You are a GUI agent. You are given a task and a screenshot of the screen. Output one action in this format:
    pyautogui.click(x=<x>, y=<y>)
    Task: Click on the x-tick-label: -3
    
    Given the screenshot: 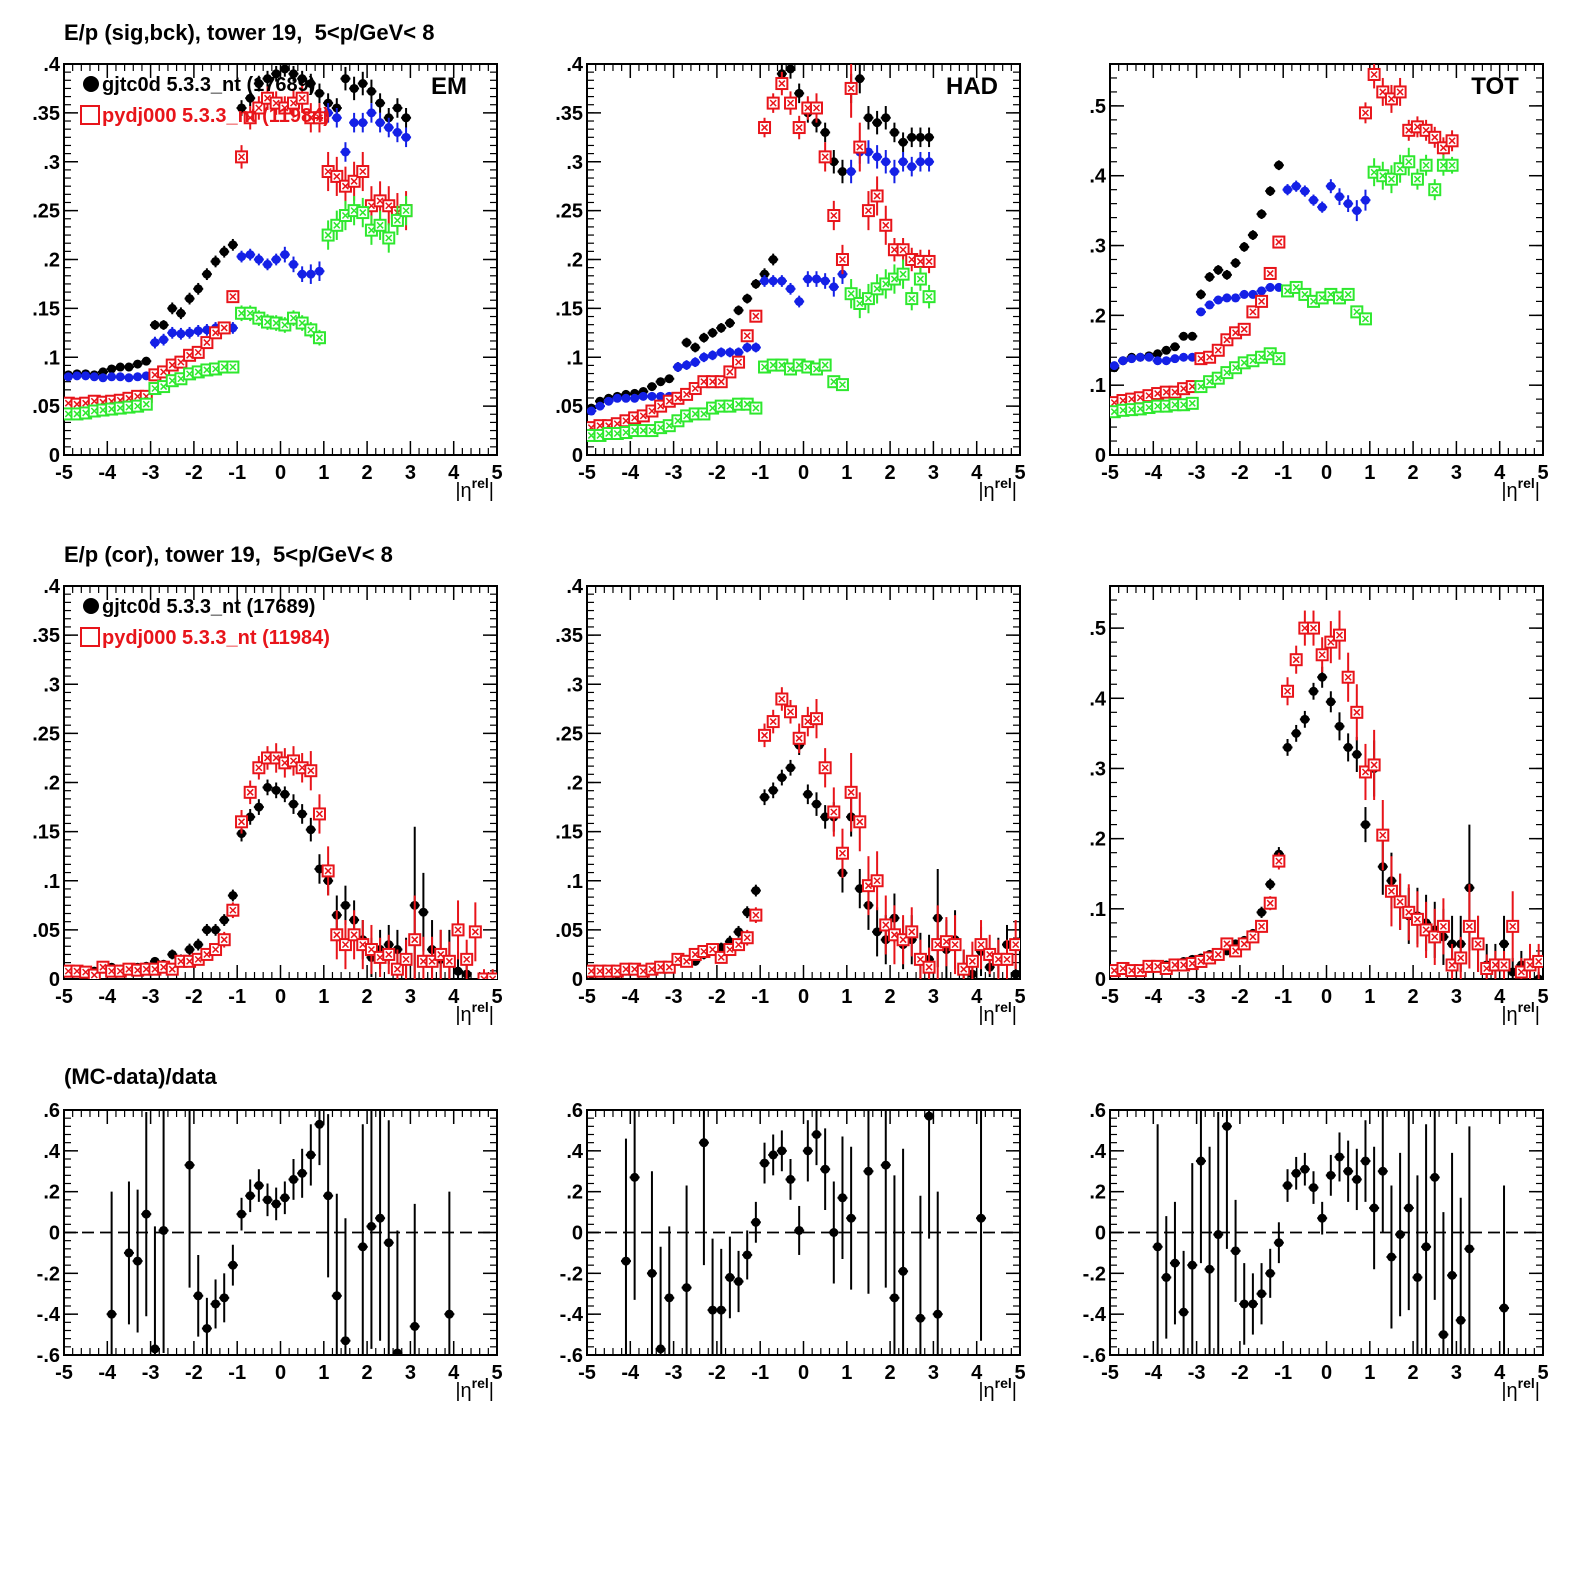 What is the action you would take?
    pyautogui.click(x=151, y=473)
    